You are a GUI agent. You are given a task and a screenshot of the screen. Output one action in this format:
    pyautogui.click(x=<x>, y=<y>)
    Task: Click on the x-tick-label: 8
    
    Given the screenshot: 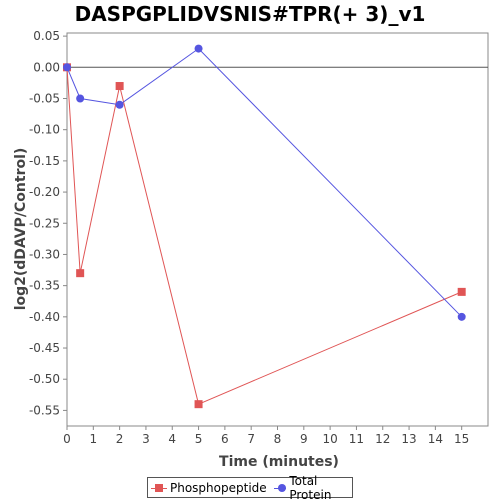 What is the action you would take?
    pyautogui.click(x=278, y=439)
    